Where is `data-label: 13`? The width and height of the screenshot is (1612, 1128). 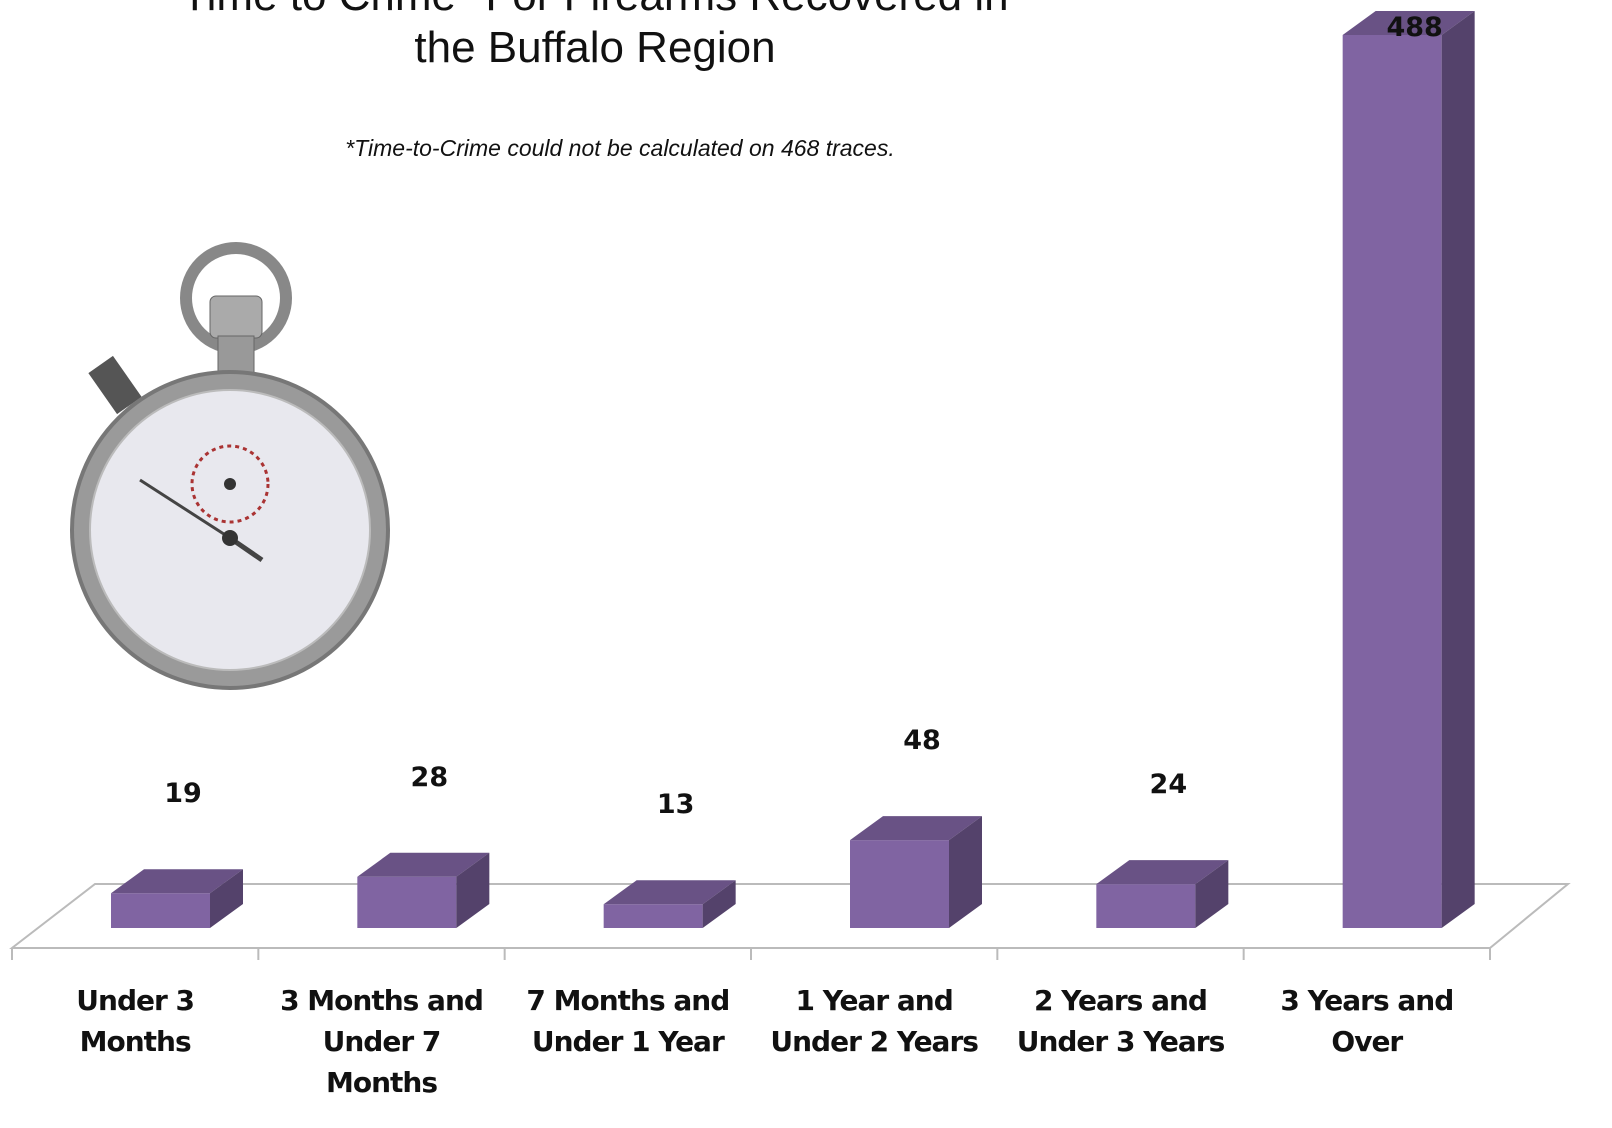 data-label: 13 is located at coordinates (675, 805).